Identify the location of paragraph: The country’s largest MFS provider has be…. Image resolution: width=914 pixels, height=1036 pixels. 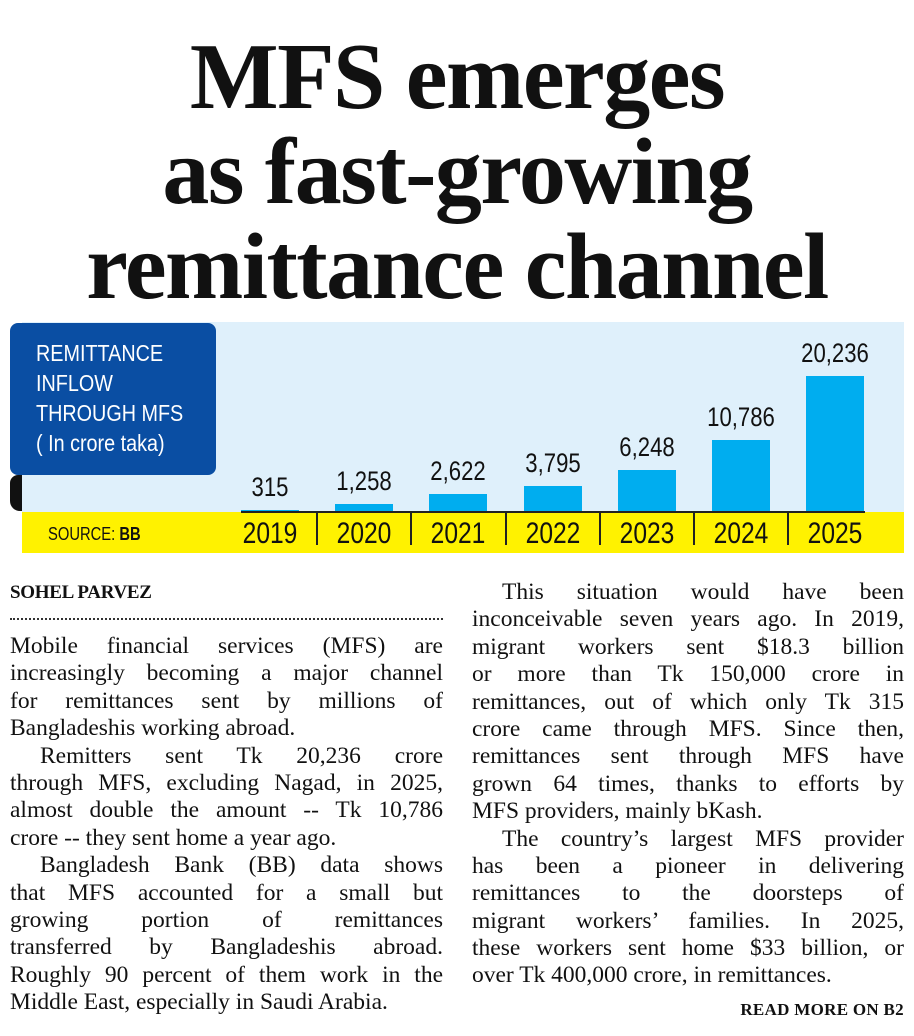
(688, 908).